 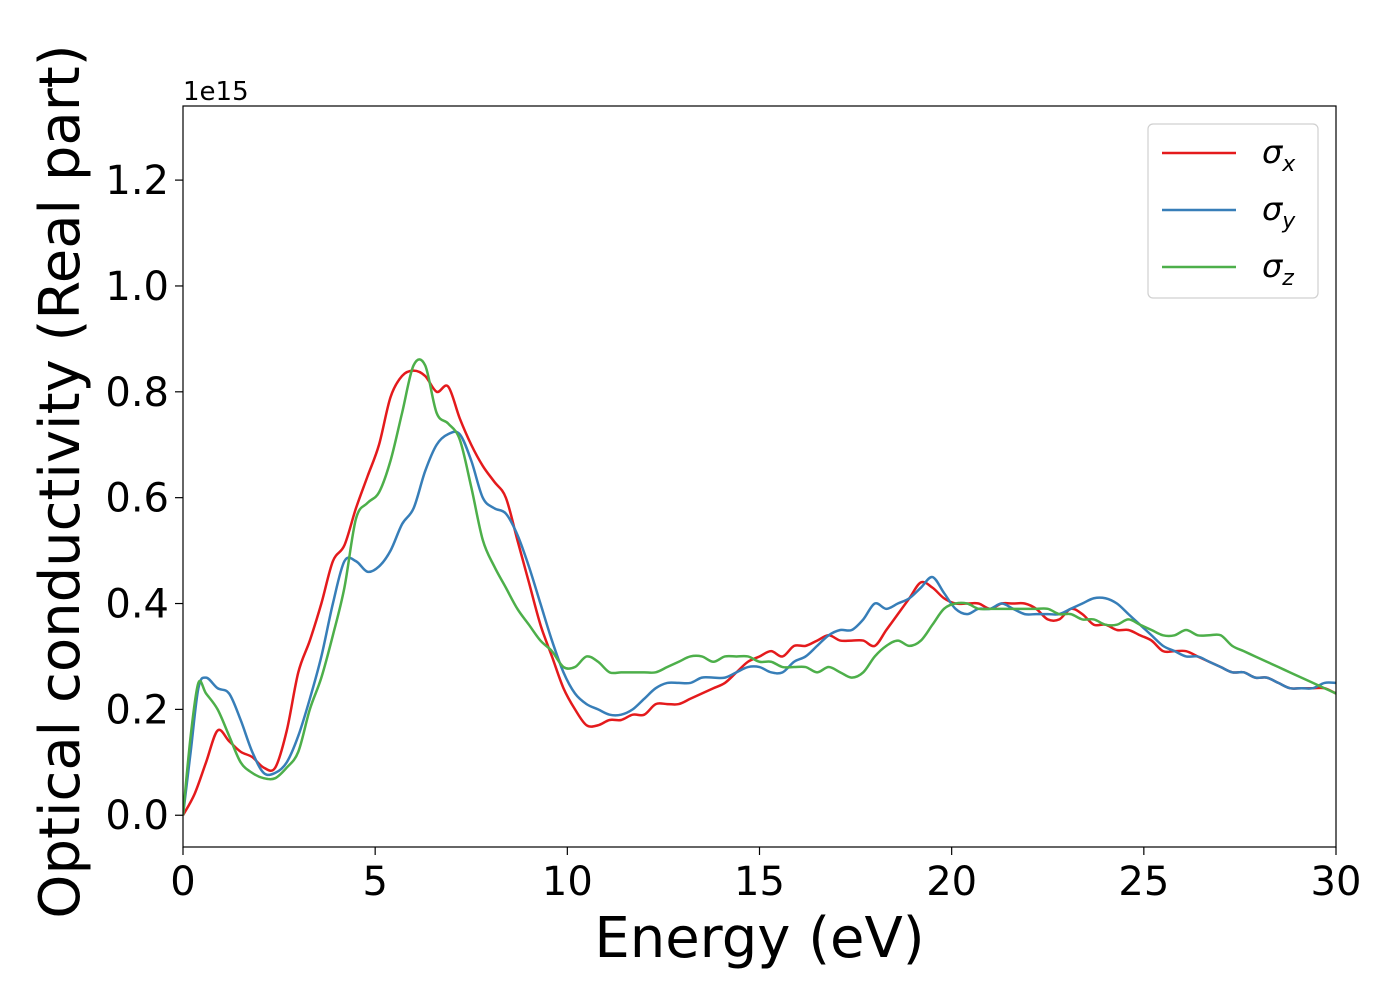 What do you see at coordinates (137, 393) in the screenshot?
I see `y-tick-label: 0.8` at bounding box center [137, 393].